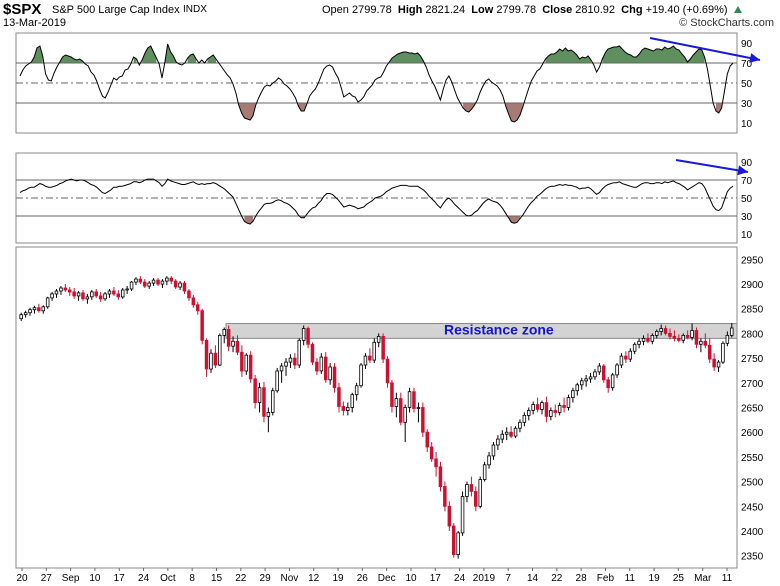  What do you see at coordinates (752, 260) in the screenshot?
I see `price-tick-2950: 2950` at bounding box center [752, 260].